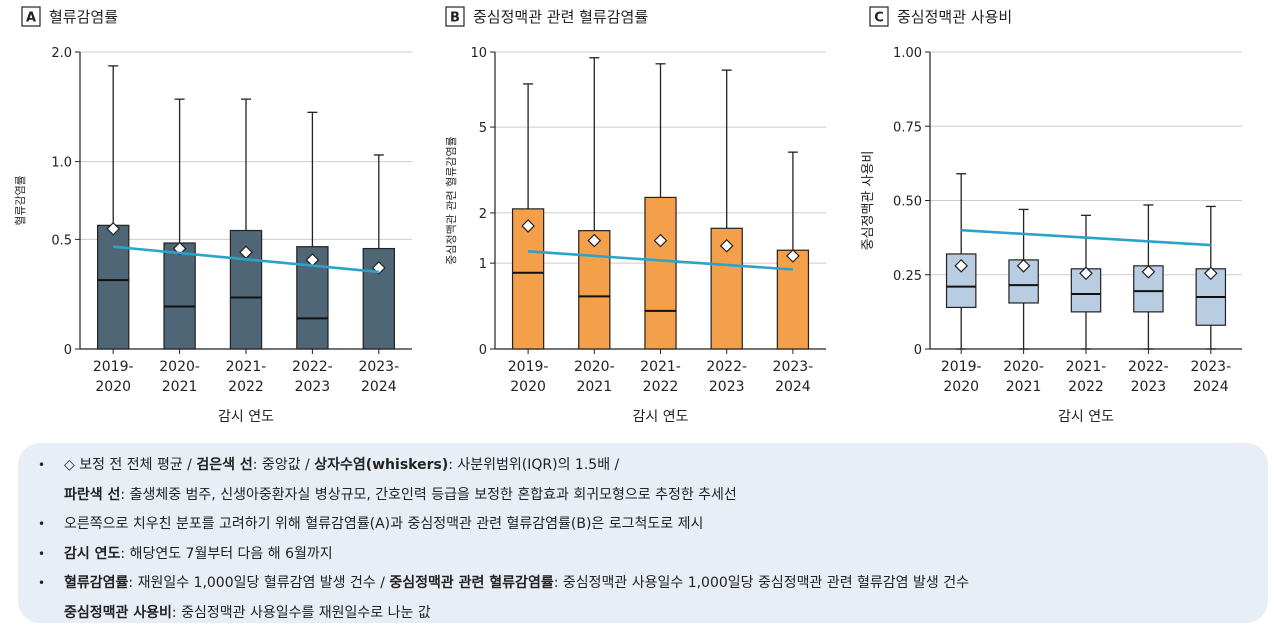 The width and height of the screenshot is (1278, 628). Describe the element at coordinates (879, 18) in the screenshot. I see `panel-letter: C` at that location.